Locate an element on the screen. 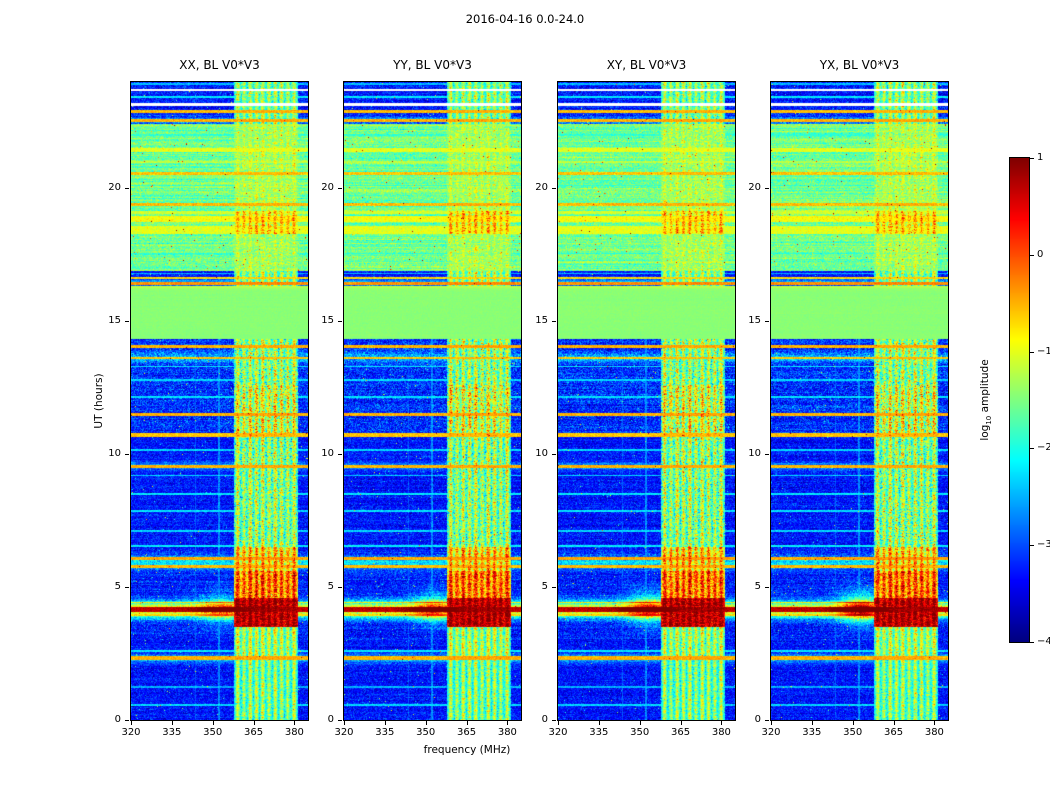 The image size is (1050, 800). colorbar-label: log10 amplitude is located at coordinates (986, 399).